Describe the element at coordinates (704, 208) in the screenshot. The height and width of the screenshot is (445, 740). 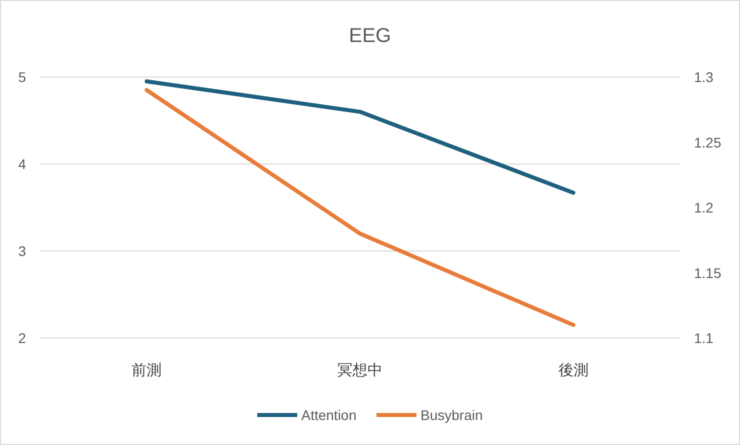
I see `y2-tick-label: 1.2` at that location.